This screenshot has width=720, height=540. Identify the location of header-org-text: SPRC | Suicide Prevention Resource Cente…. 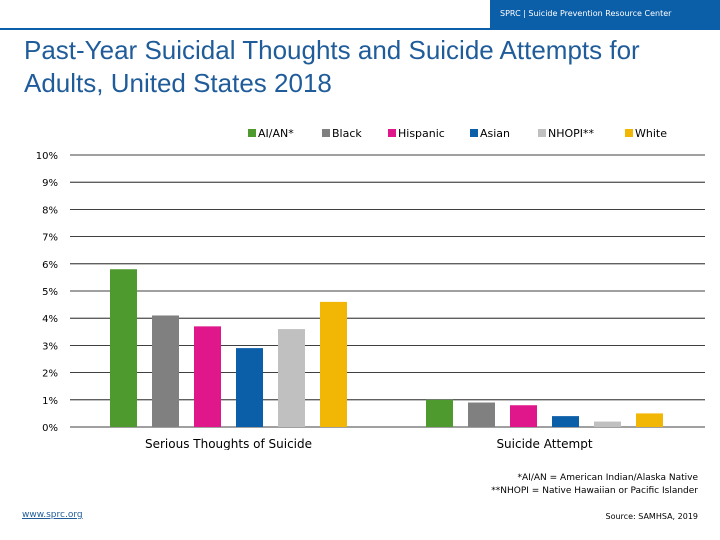
(586, 13).